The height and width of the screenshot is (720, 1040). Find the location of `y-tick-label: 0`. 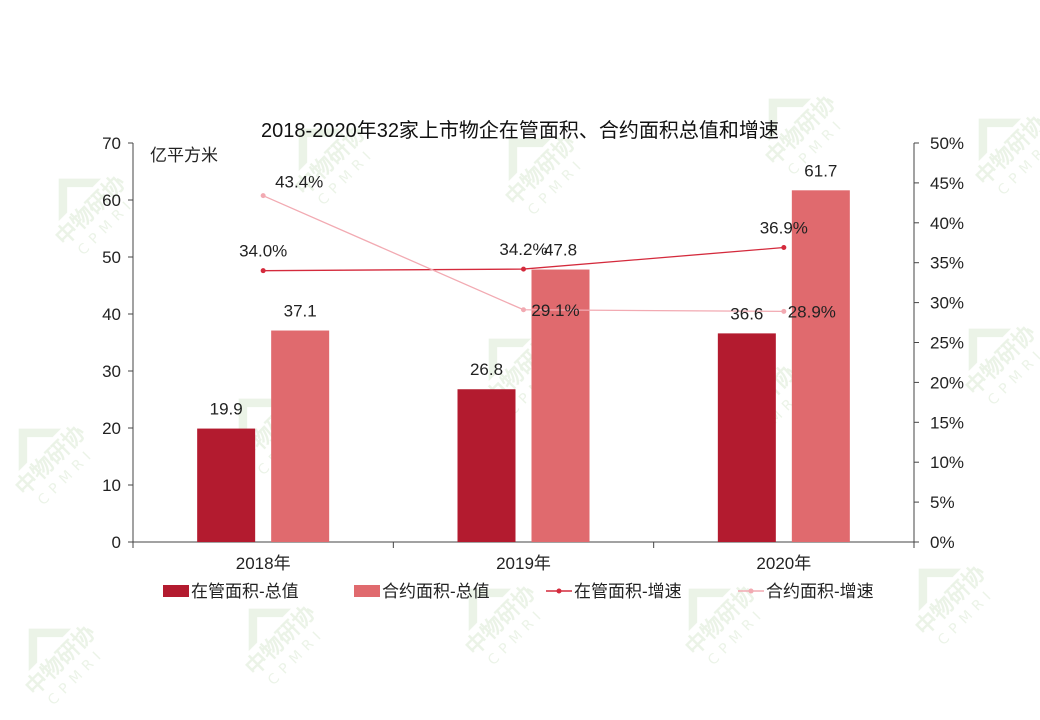

y-tick-label: 0 is located at coordinates (116, 542).